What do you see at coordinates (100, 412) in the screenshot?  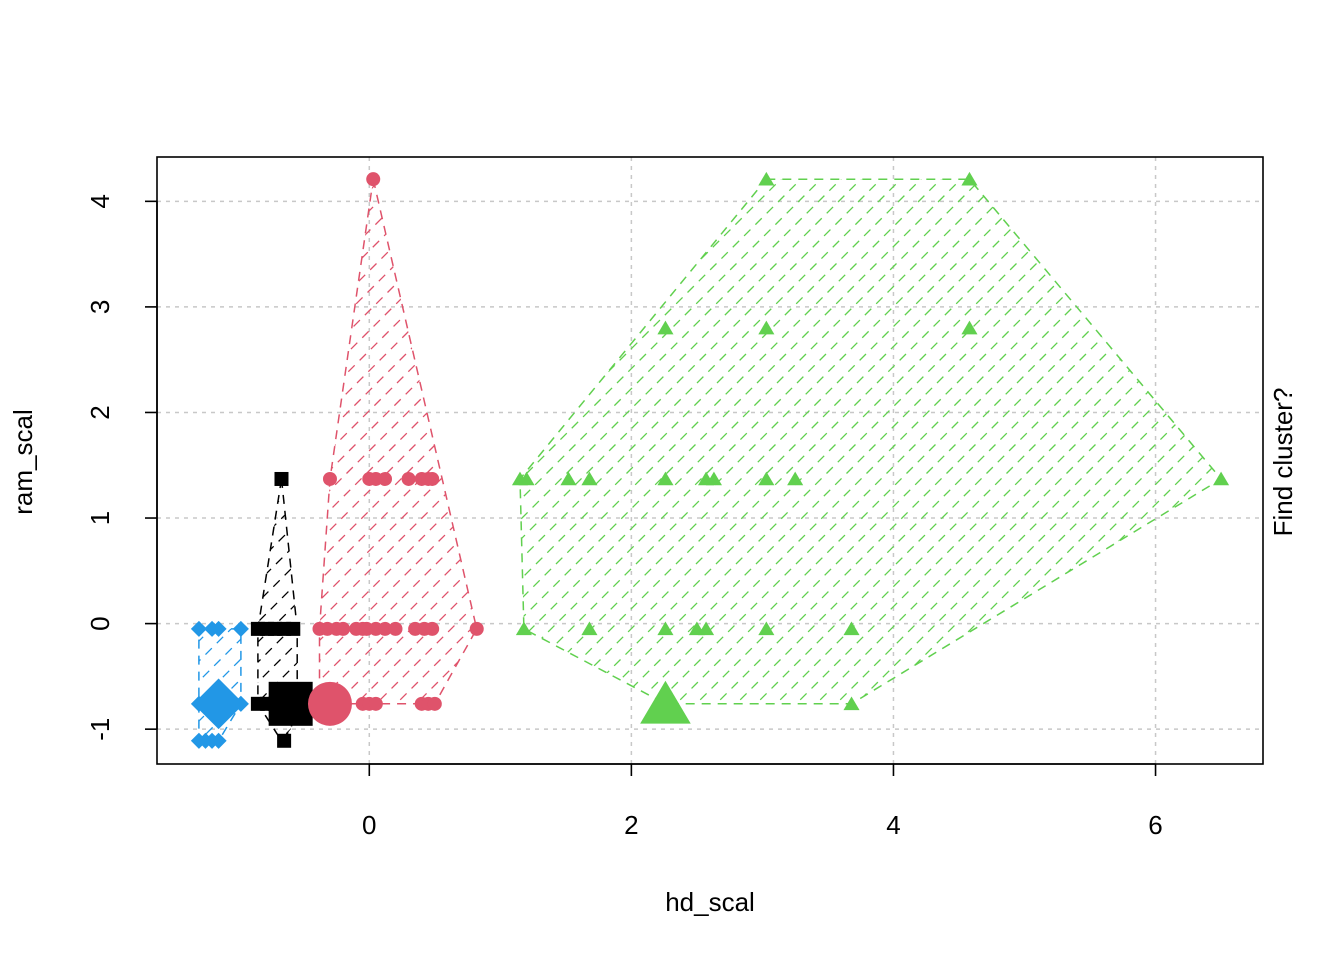 I see `y-tick-label: 2` at bounding box center [100, 412].